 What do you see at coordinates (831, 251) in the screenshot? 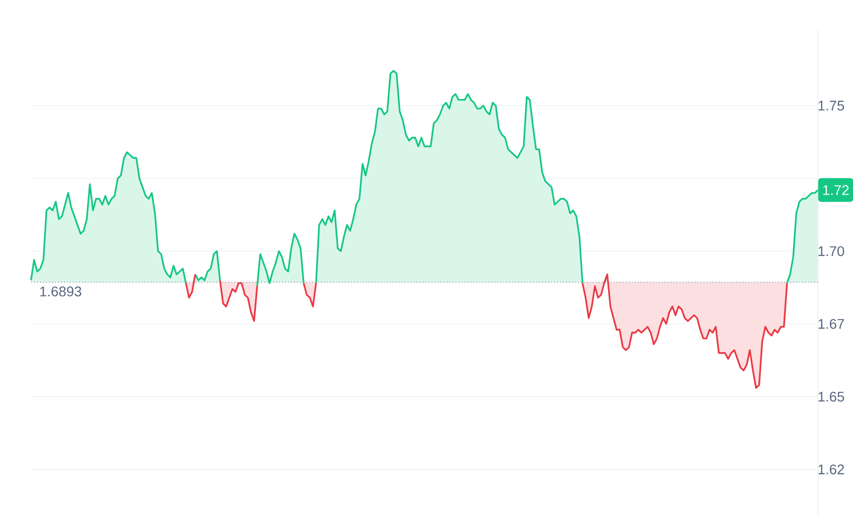
I see `y-tick-label: 1.70` at bounding box center [831, 251].